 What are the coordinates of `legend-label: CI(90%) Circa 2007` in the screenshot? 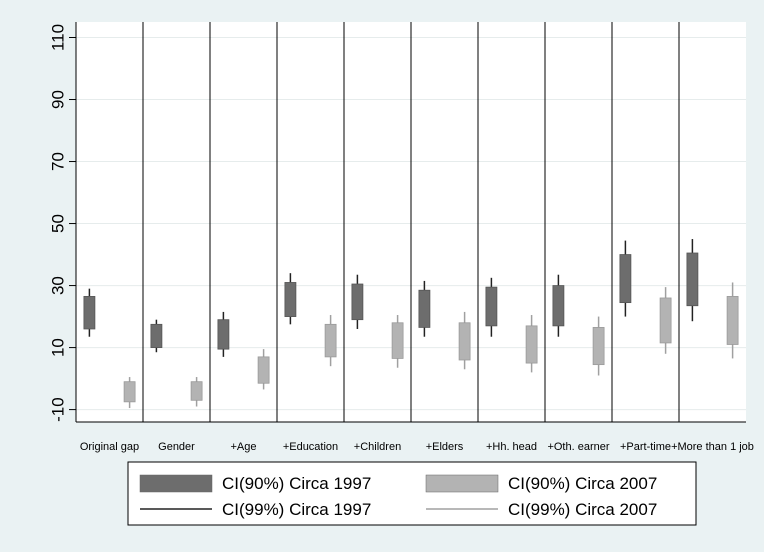 It's located at (582, 483).